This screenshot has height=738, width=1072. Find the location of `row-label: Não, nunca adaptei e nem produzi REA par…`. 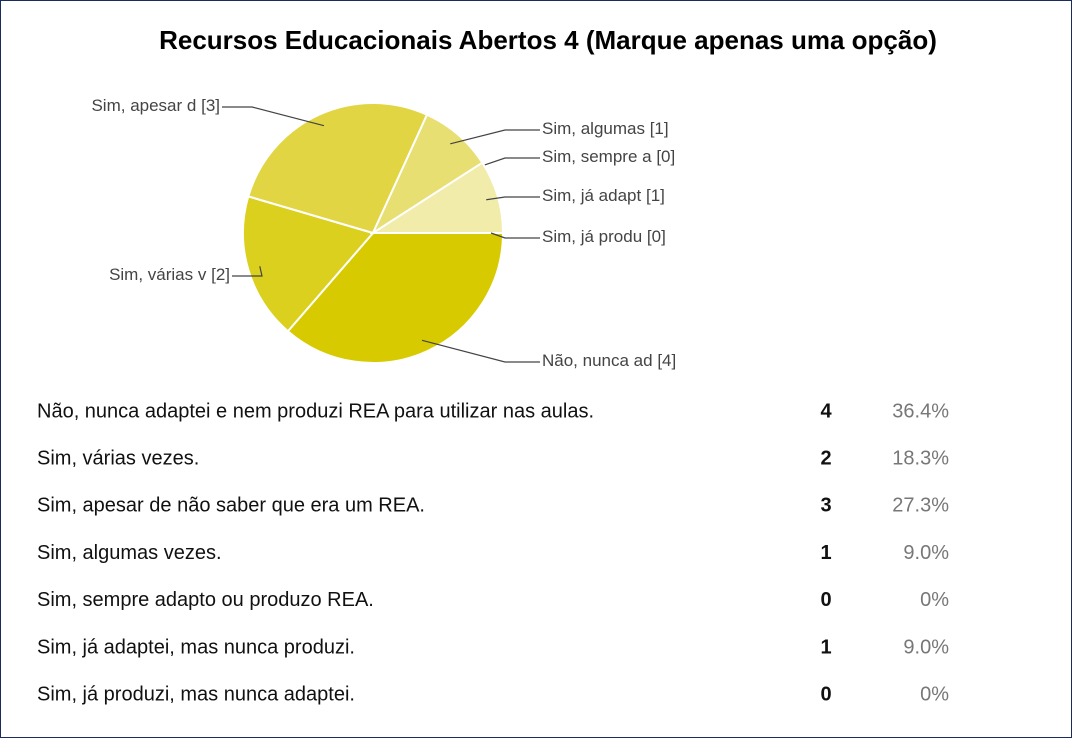

row-label: Não, nunca adaptei e nem produzi REA par… is located at coordinates (315, 411).